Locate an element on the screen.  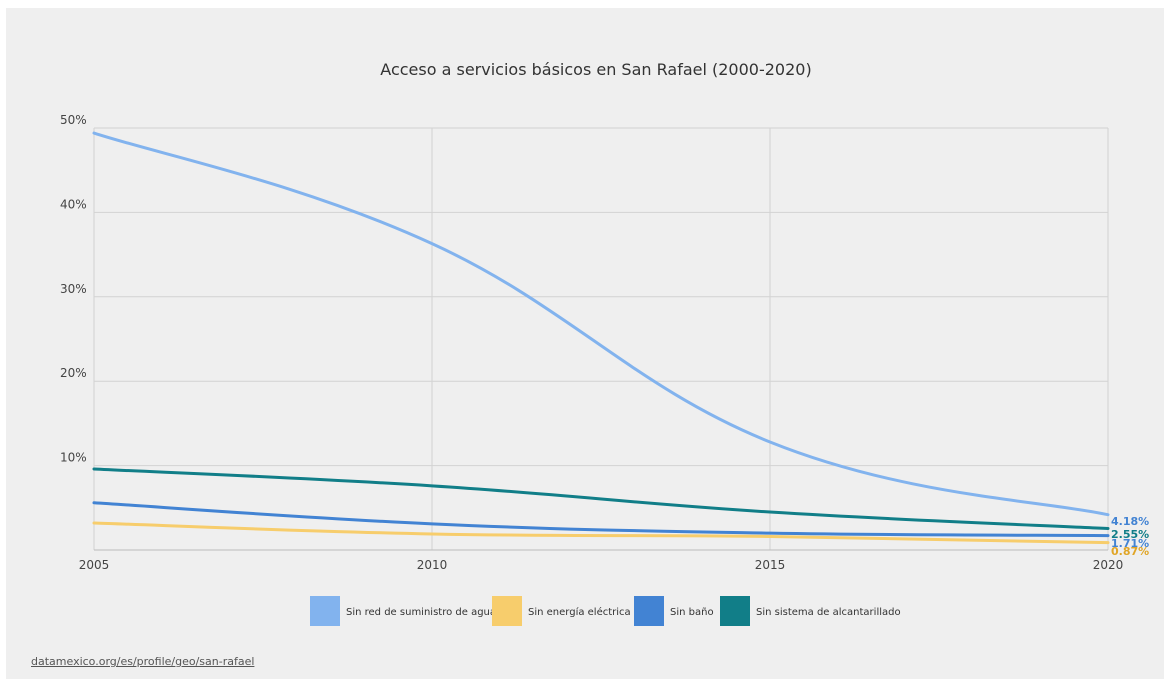
end-label-alcantarillado: 2.55% is located at coordinates (1130, 534).